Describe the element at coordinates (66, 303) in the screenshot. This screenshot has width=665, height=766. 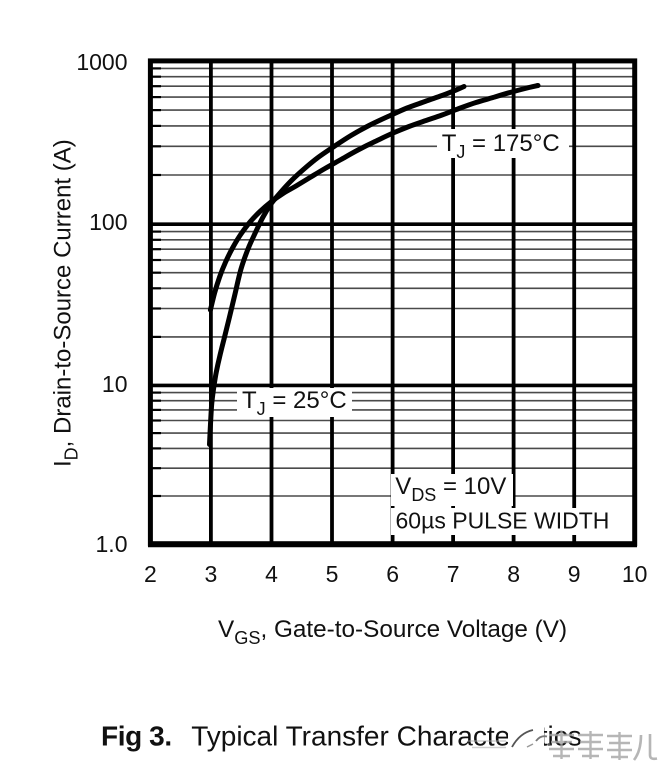
I see `svg-text:ID, Drain-to-Source Current (A: ID, Drain-to-Source Current (A)` at that location.